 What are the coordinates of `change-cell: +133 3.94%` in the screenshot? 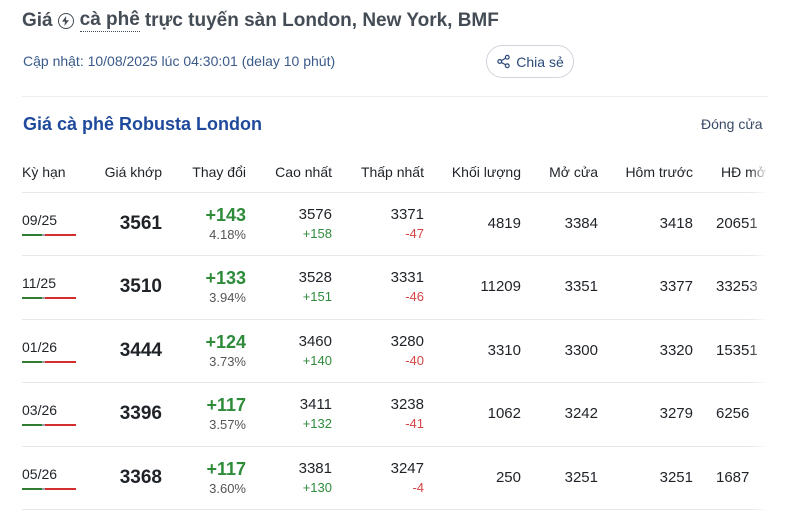 It's located at (204, 287).